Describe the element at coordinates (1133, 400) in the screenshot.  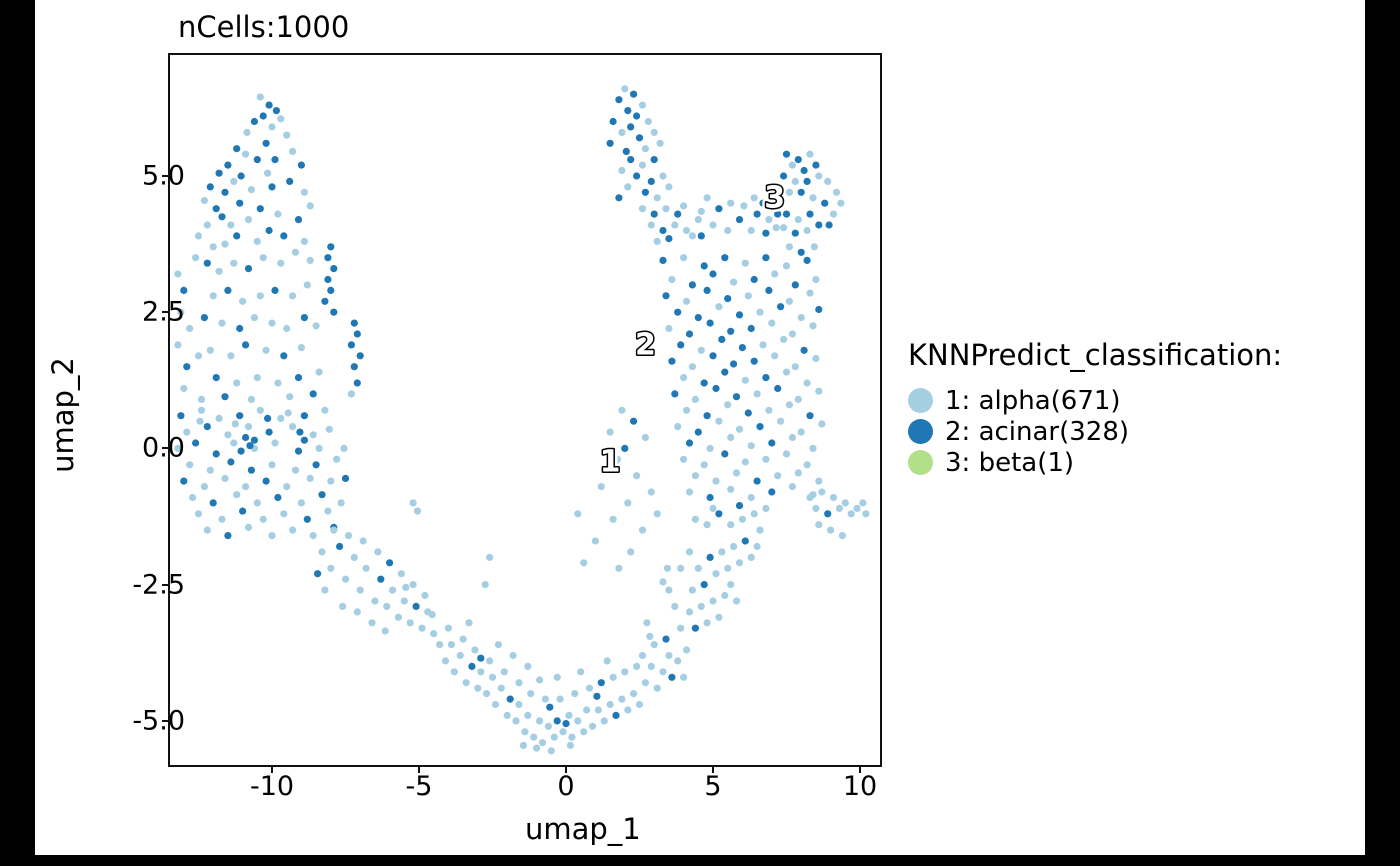
I see `legend-item: 1: alpha(671)` at that location.